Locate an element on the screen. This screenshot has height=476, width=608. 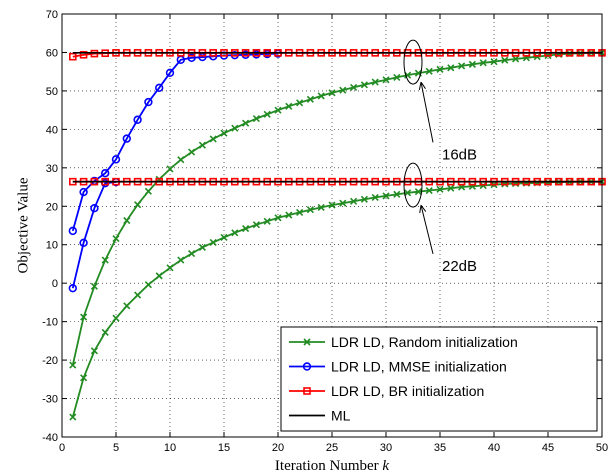
y-tick-label: -10 is located at coordinates (50, 323).